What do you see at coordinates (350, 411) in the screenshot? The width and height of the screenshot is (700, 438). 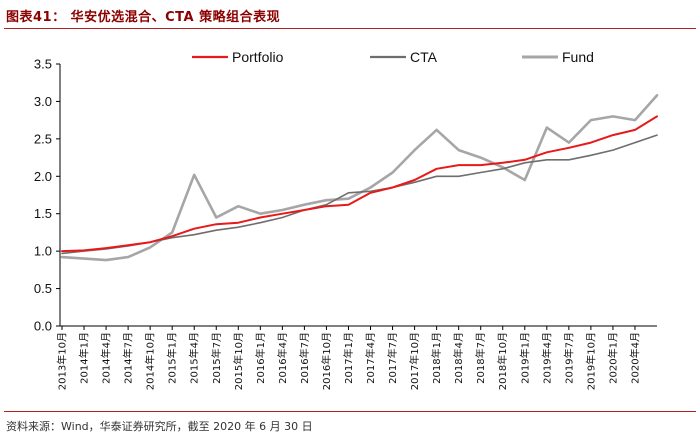 I see `source-divider` at bounding box center [350, 411].